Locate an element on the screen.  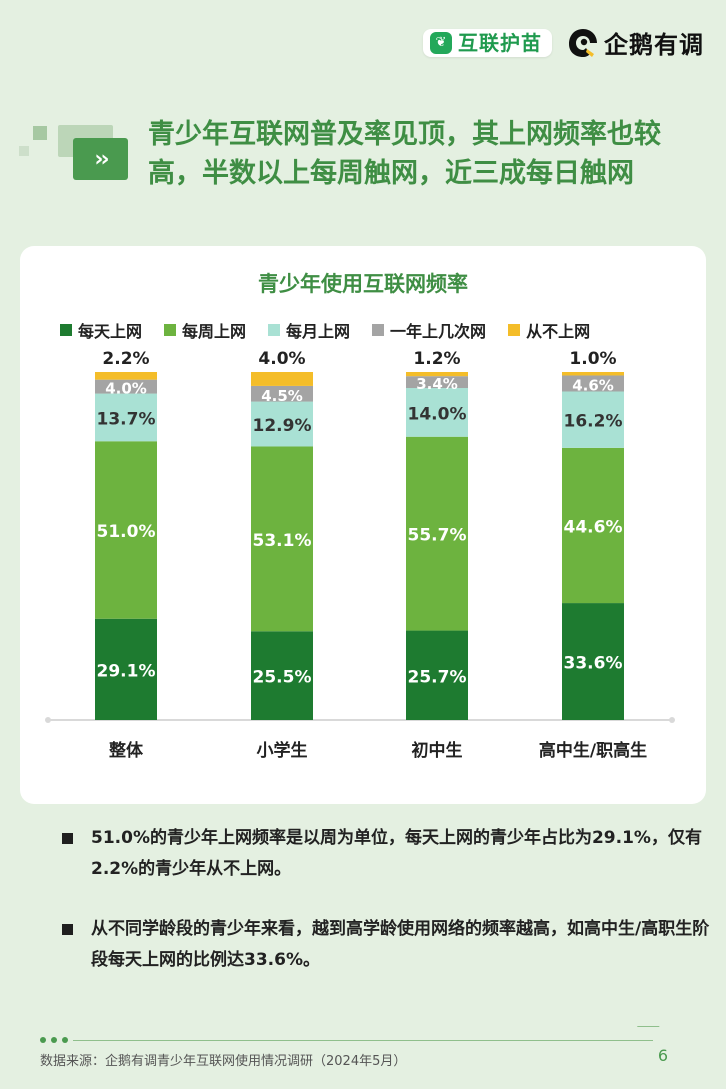
data-label: 29.1% is located at coordinates (126, 671).